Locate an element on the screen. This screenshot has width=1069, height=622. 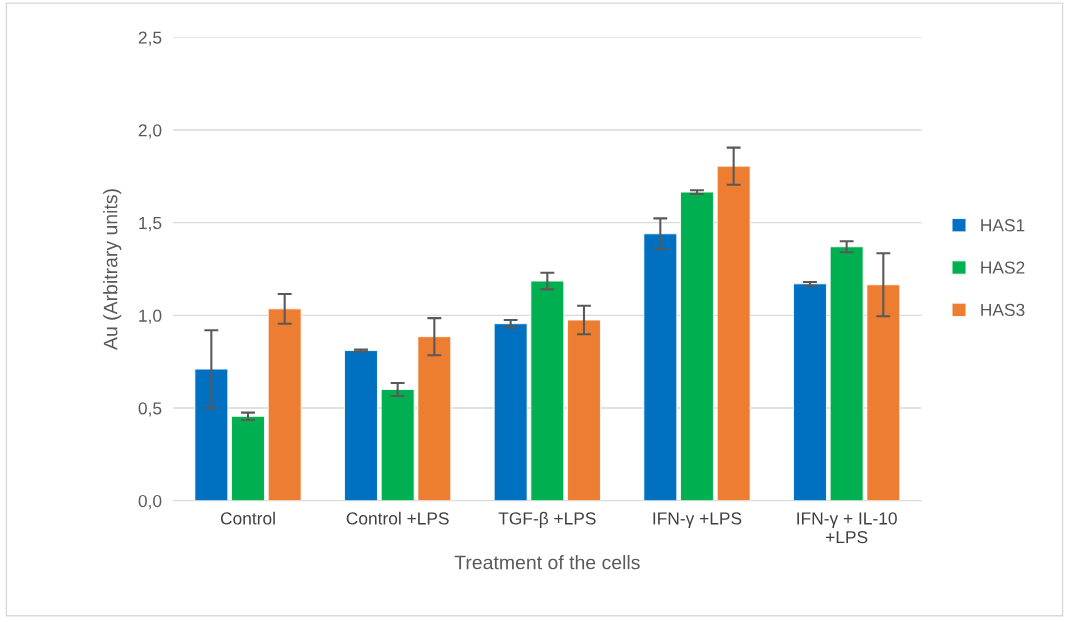
x-tick-label: IFN-γ +LPS is located at coordinates (697, 520).